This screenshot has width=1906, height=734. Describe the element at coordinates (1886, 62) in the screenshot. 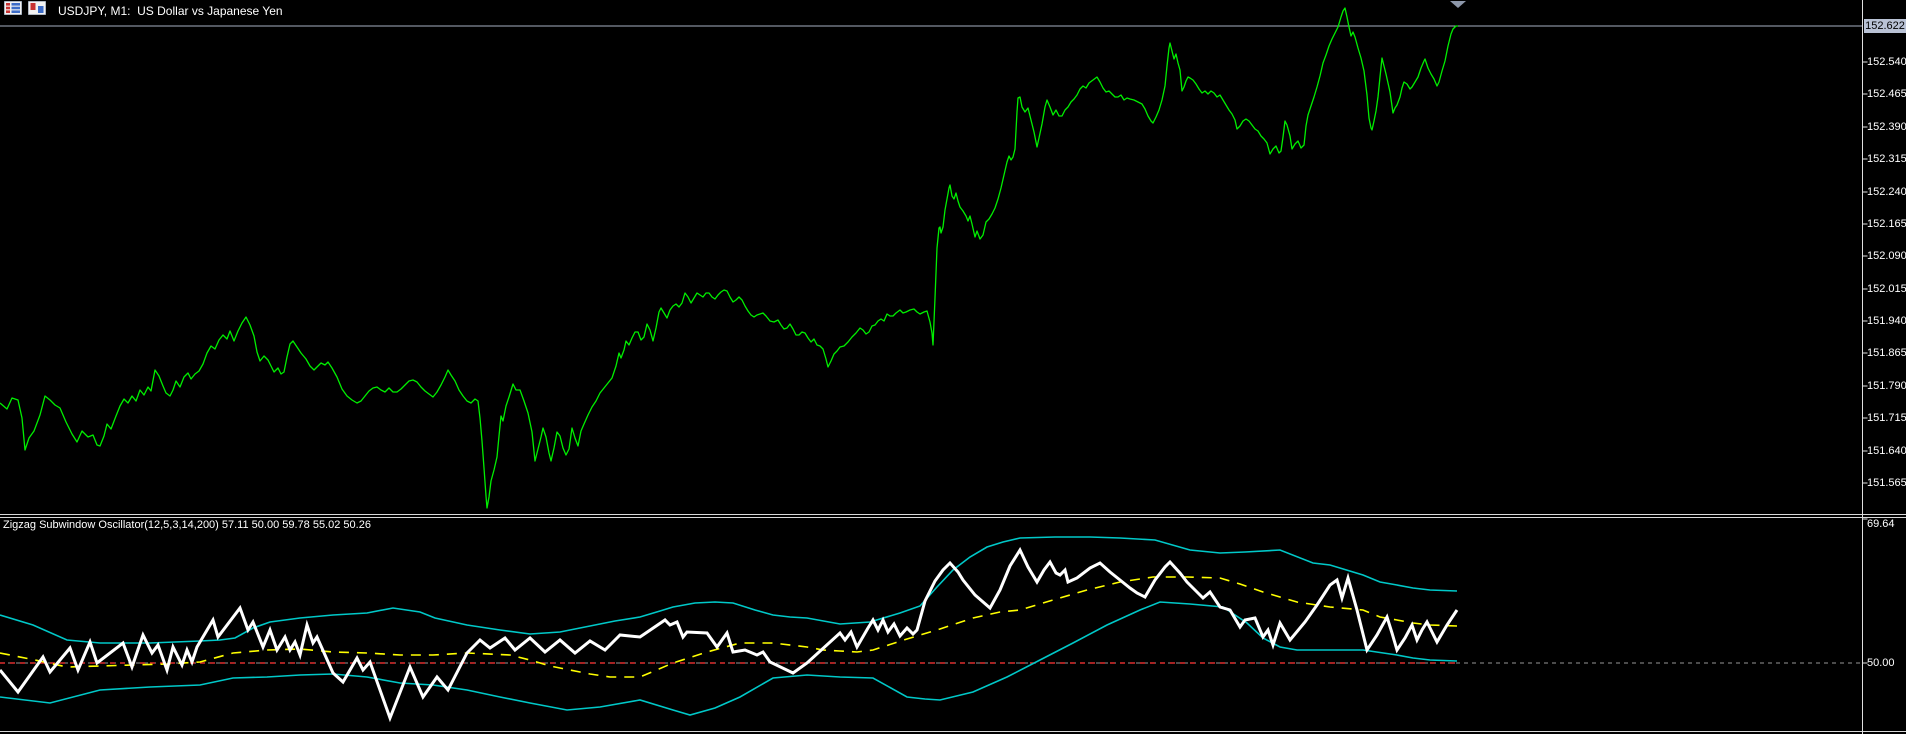

I see `price-tick-label: 152.540` at that location.